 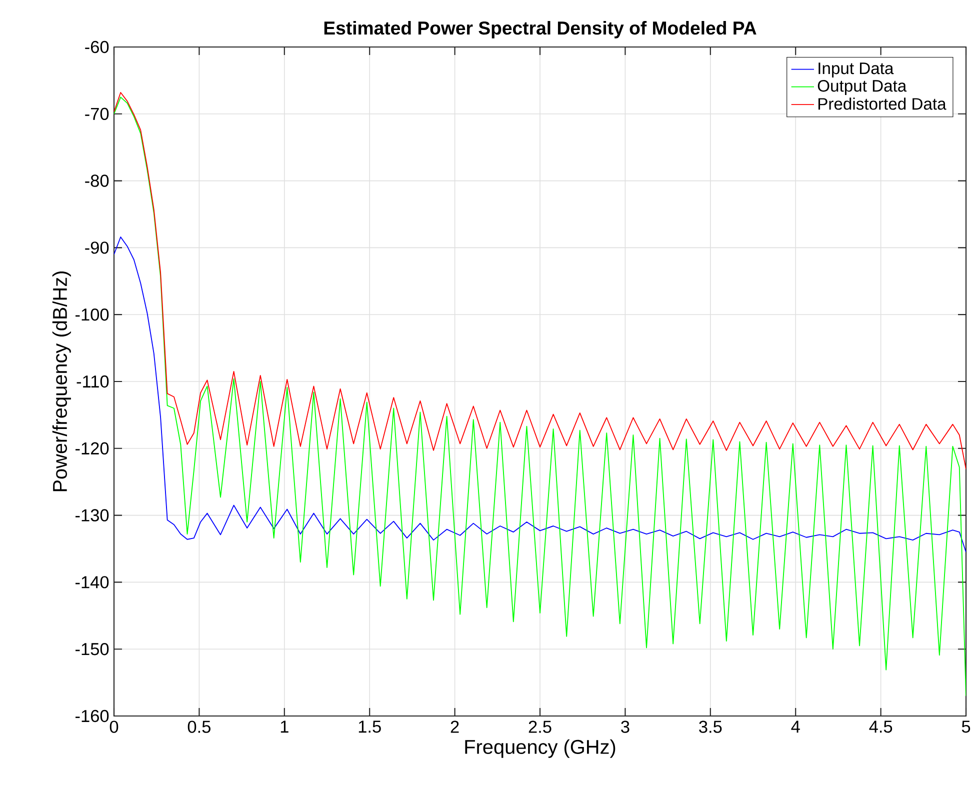 What do you see at coordinates (92, 649) in the screenshot?
I see `y-tick-label: -150` at bounding box center [92, 649].